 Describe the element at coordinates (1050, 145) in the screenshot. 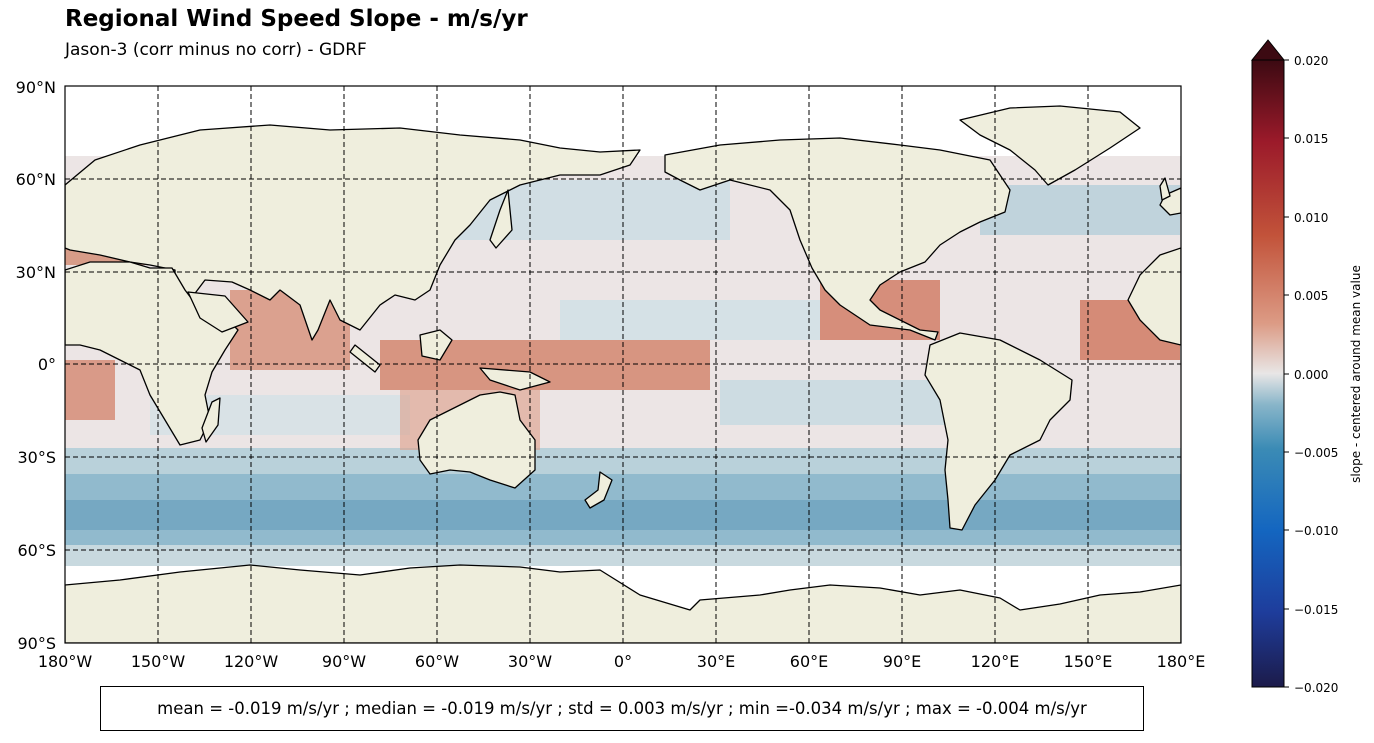

I see `greenland-landmass` at that location.